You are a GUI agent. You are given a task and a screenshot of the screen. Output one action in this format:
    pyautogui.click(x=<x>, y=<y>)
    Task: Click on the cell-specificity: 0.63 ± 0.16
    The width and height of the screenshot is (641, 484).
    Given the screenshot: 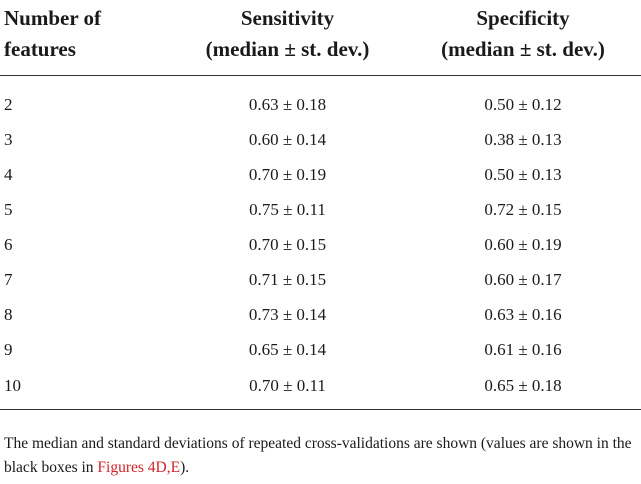 What is the action you would take?
    pyautogui.click(x=523, y=314)
    